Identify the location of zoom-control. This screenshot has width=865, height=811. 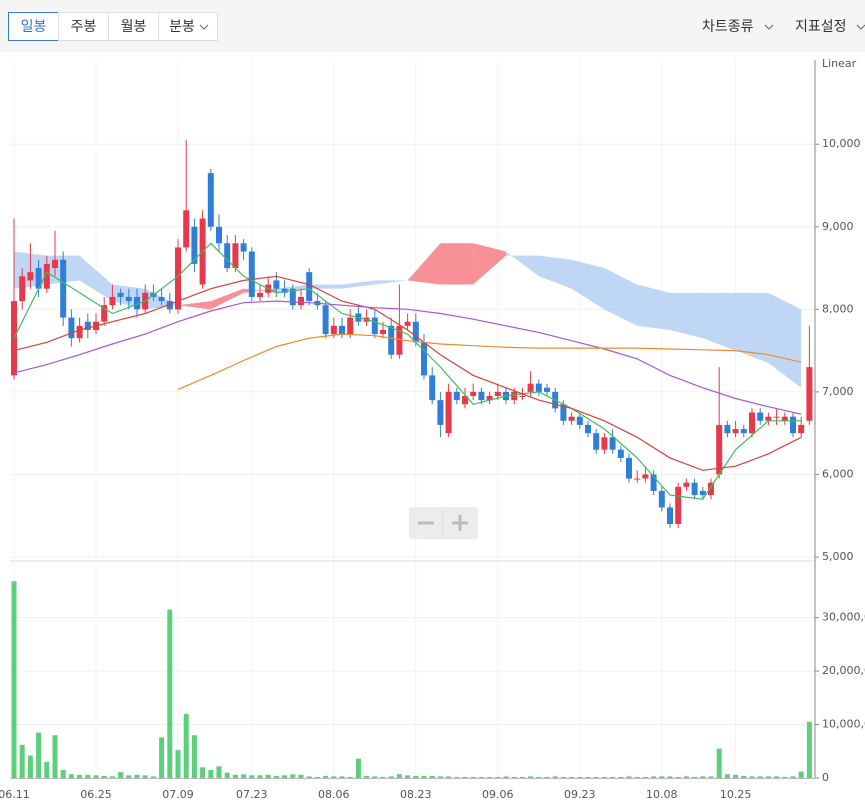
(443, 523).